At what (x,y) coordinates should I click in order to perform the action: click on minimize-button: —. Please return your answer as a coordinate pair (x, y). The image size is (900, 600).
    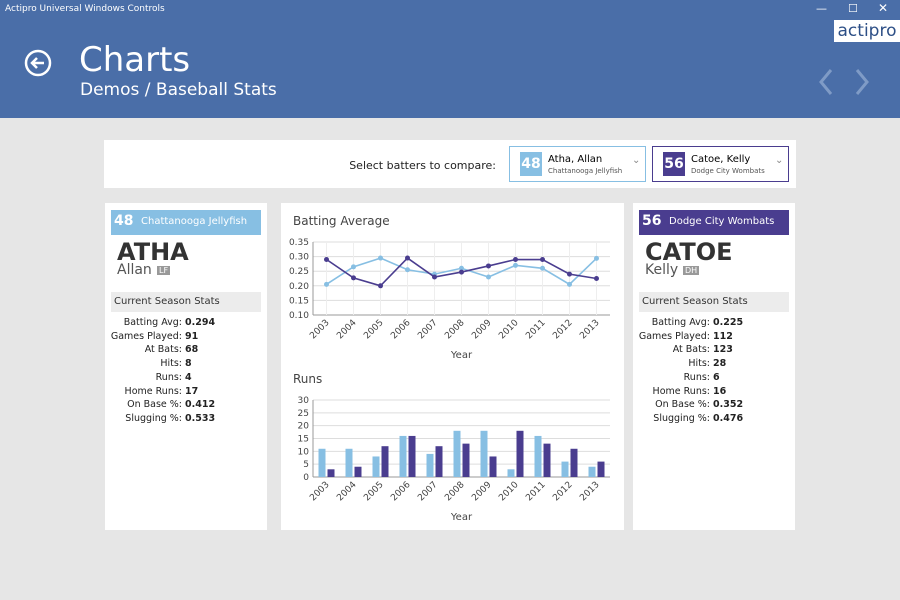
    Looking at the image, I should click on (821, 8).